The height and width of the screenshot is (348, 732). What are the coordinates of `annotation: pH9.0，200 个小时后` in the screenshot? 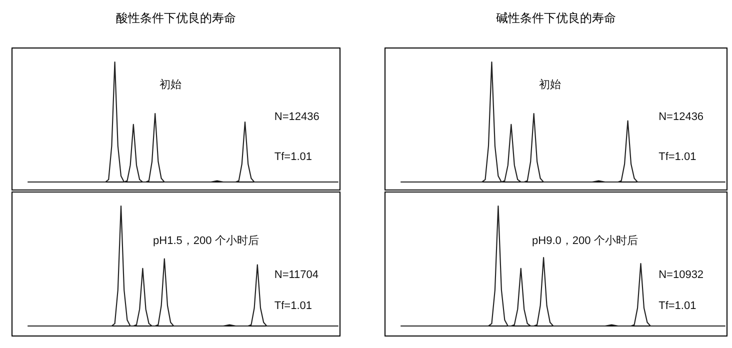 It's located at (585, 240).